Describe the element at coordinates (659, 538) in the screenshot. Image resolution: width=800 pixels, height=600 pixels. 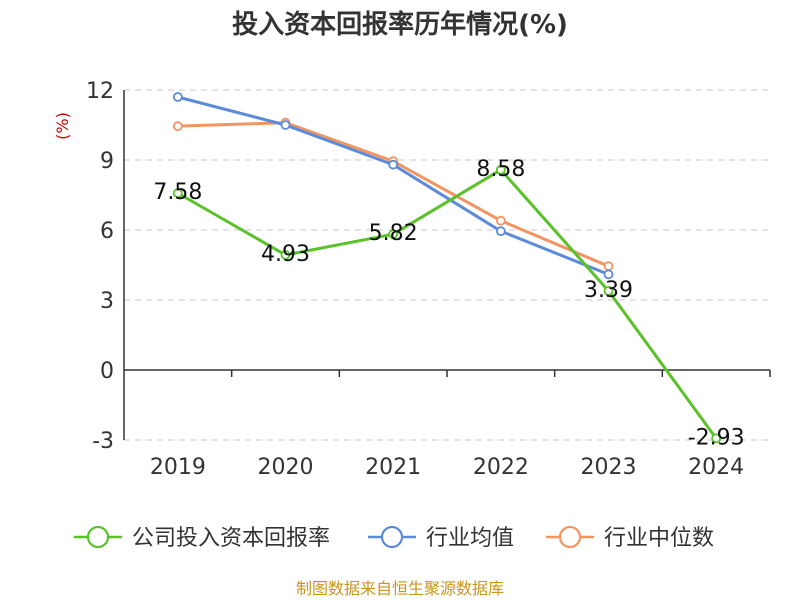
I see `legend-label: 行业中位数` at that location.